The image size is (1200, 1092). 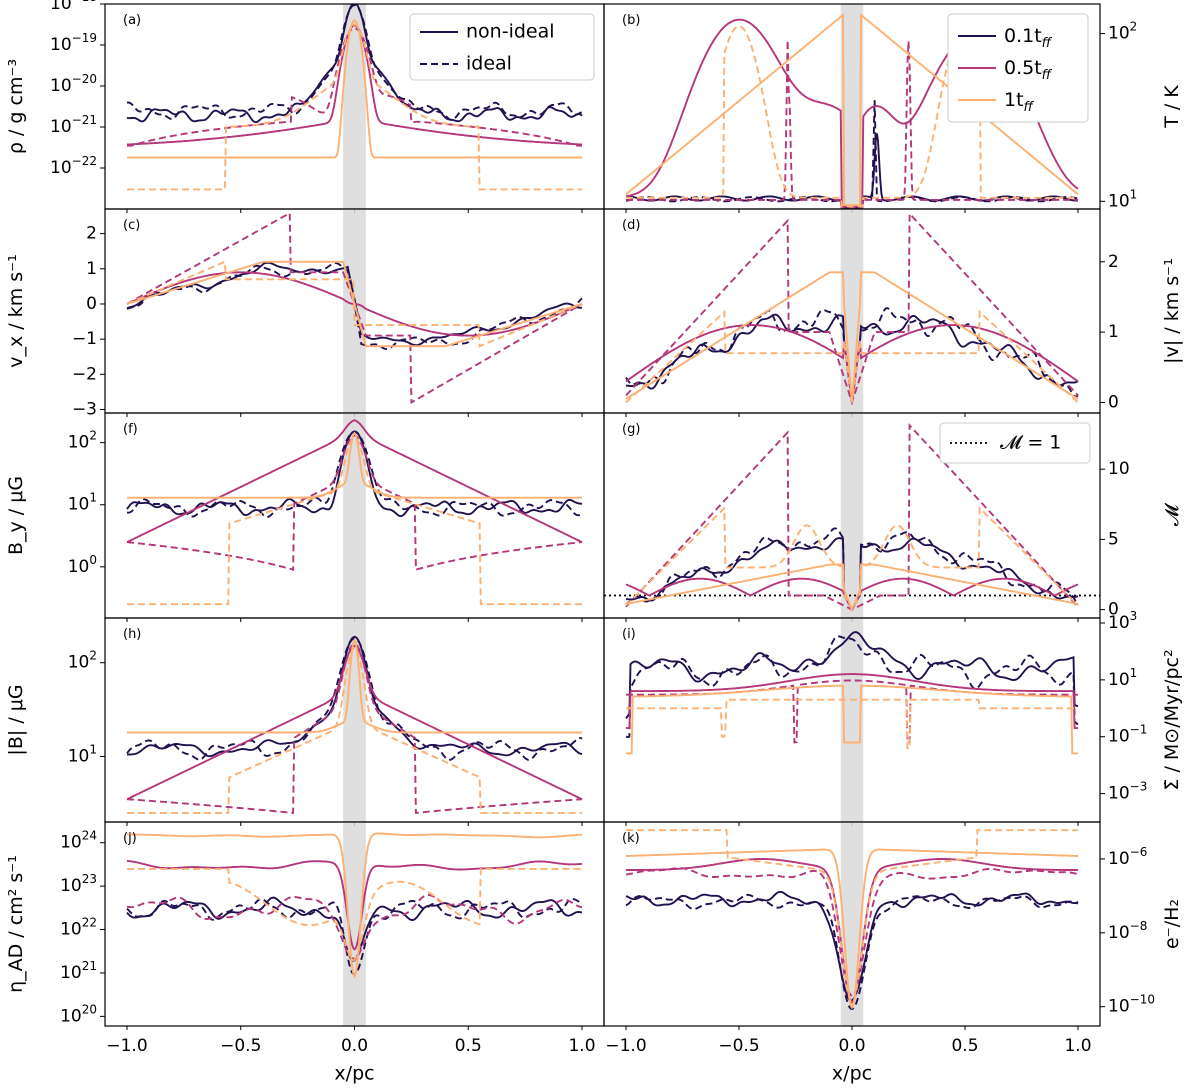 What do you see at coordinates (354, 696) in the screenshot?
I see `series-h-1t-ff-non-ideal` at bounding box center [354, 696].